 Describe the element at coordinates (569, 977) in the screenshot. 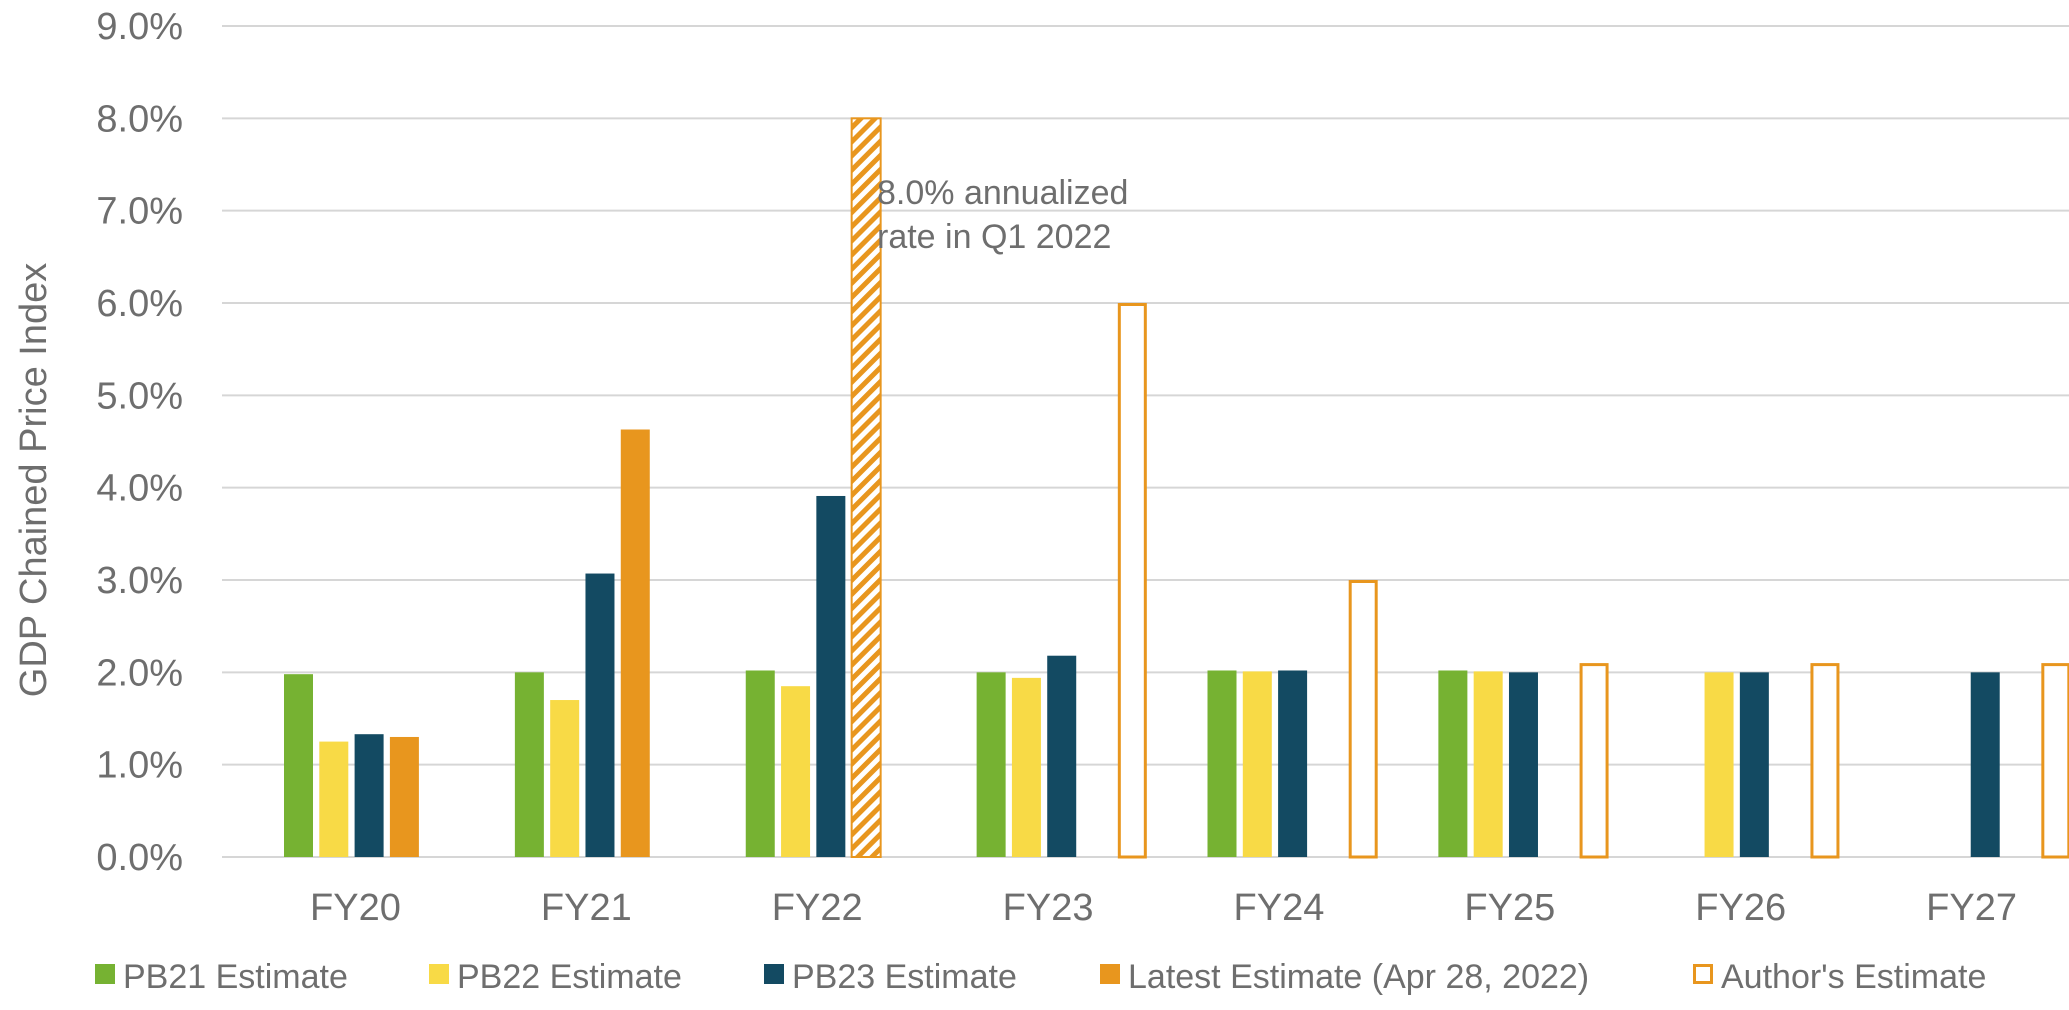

I see `legend-label: PB22 Estimate` at that location.